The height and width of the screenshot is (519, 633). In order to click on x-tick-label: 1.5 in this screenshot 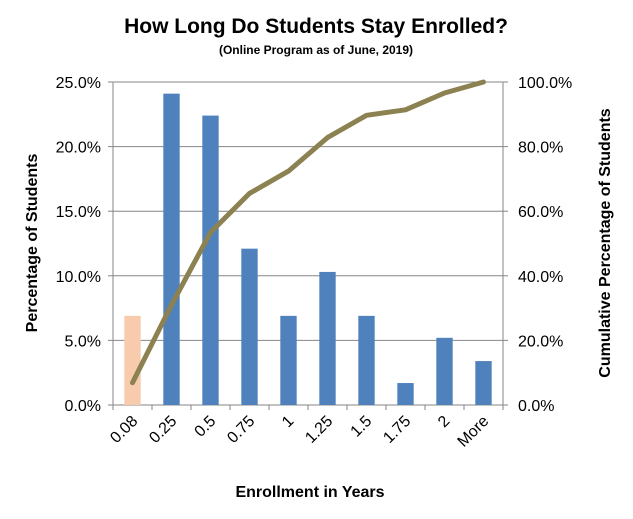, I will do `click(362, 427)`.